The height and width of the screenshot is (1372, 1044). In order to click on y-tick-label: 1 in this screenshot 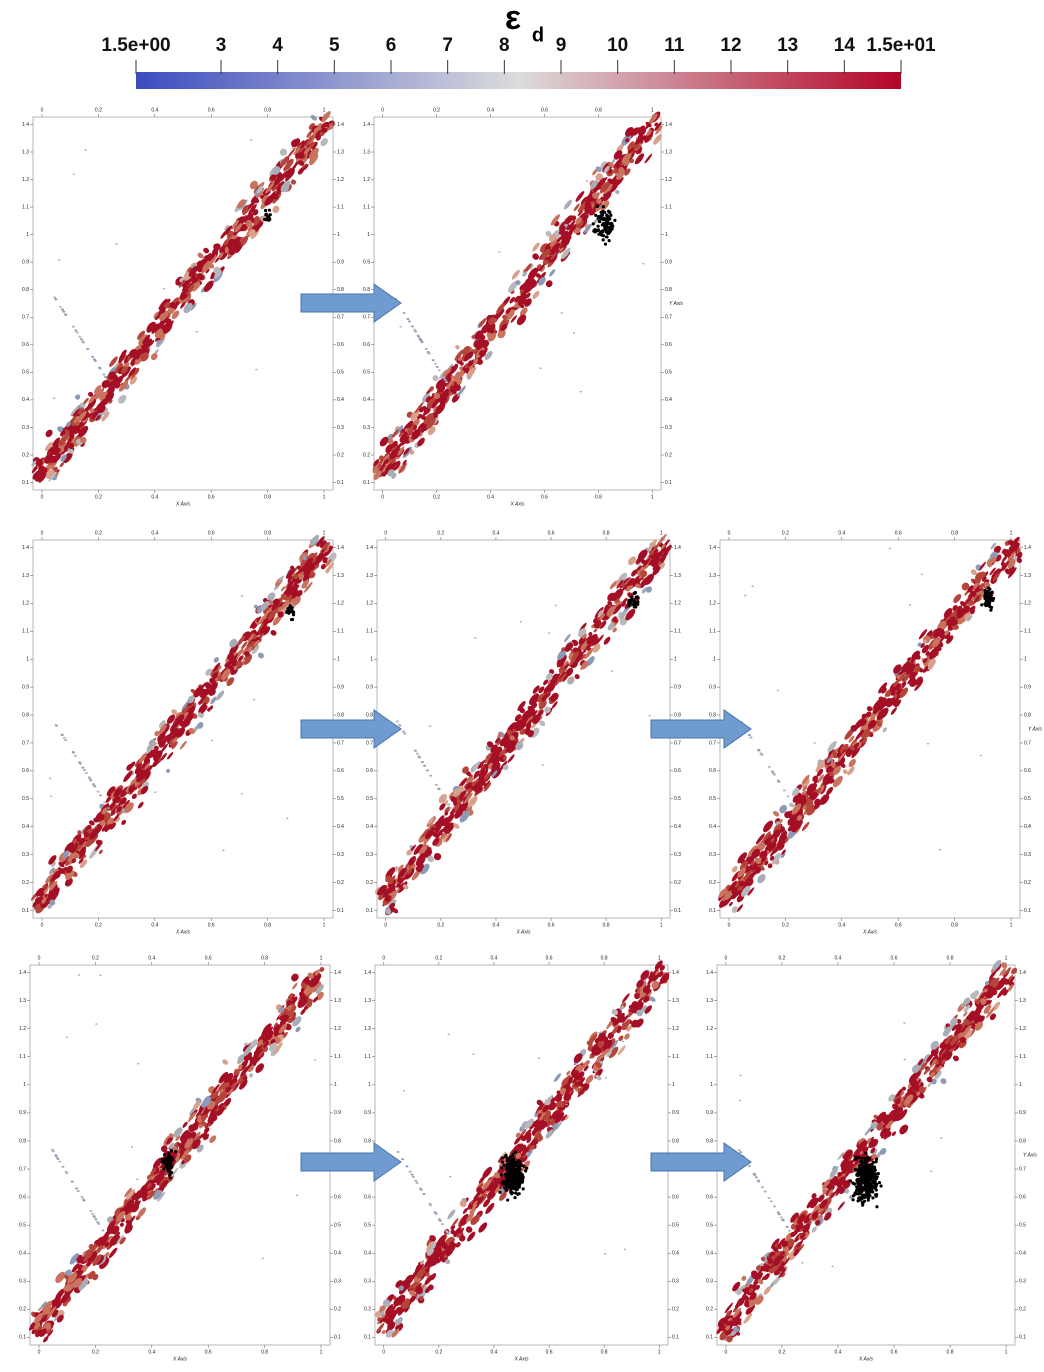, I will do `click(369, 1085)`.